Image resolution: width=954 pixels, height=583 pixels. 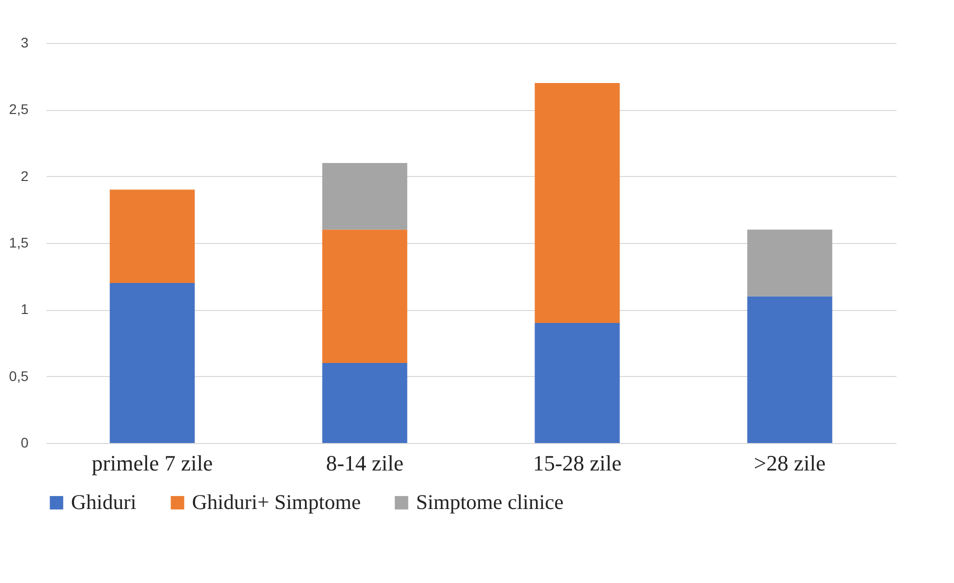 What do you see at coordinates (276, 502) in the screenshot?
I see `legend-label: Ghiduri+ Simptome` at bounding box center [276, 502].